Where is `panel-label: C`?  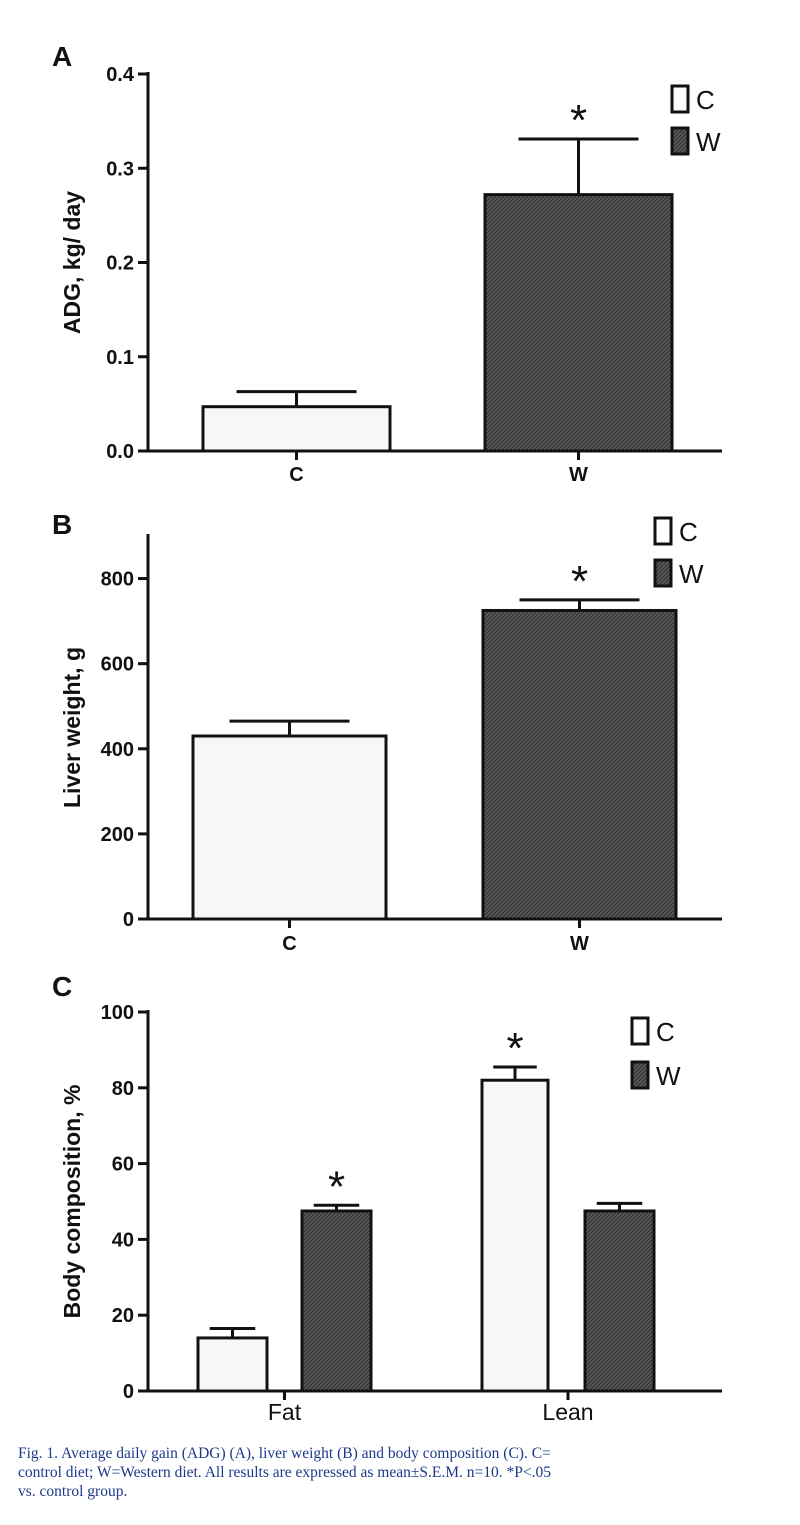 panel-label: C is located at coordinates (62, 986).